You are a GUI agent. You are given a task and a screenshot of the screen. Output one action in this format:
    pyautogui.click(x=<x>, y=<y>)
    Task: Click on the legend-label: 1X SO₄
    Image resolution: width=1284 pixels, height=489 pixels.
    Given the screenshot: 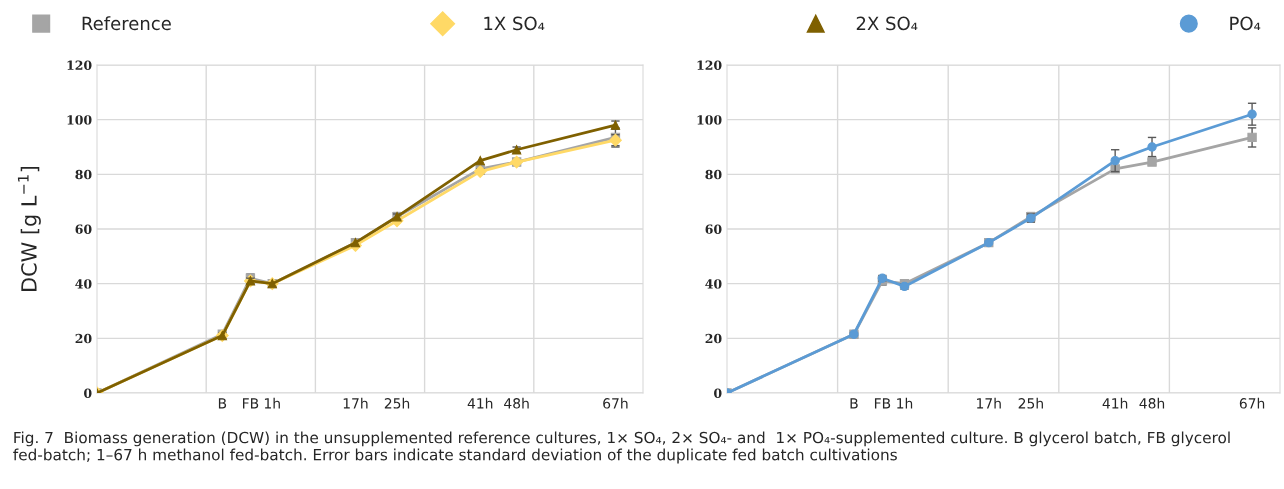 What is the action you would take?
    pyautogui.click(x=514, y=23)
    